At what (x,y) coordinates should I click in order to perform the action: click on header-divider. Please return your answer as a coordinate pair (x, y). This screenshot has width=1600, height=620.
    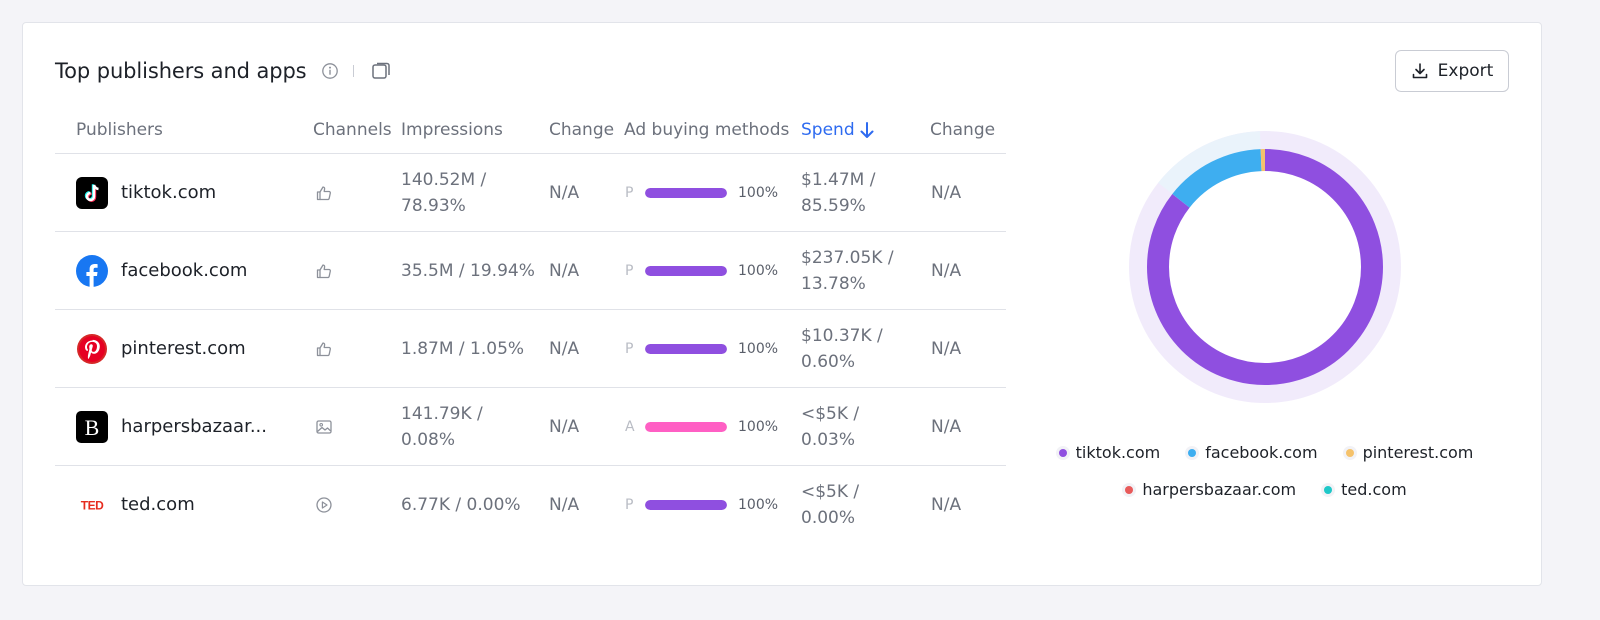
    Looking at the image, I should click on (353, 71).